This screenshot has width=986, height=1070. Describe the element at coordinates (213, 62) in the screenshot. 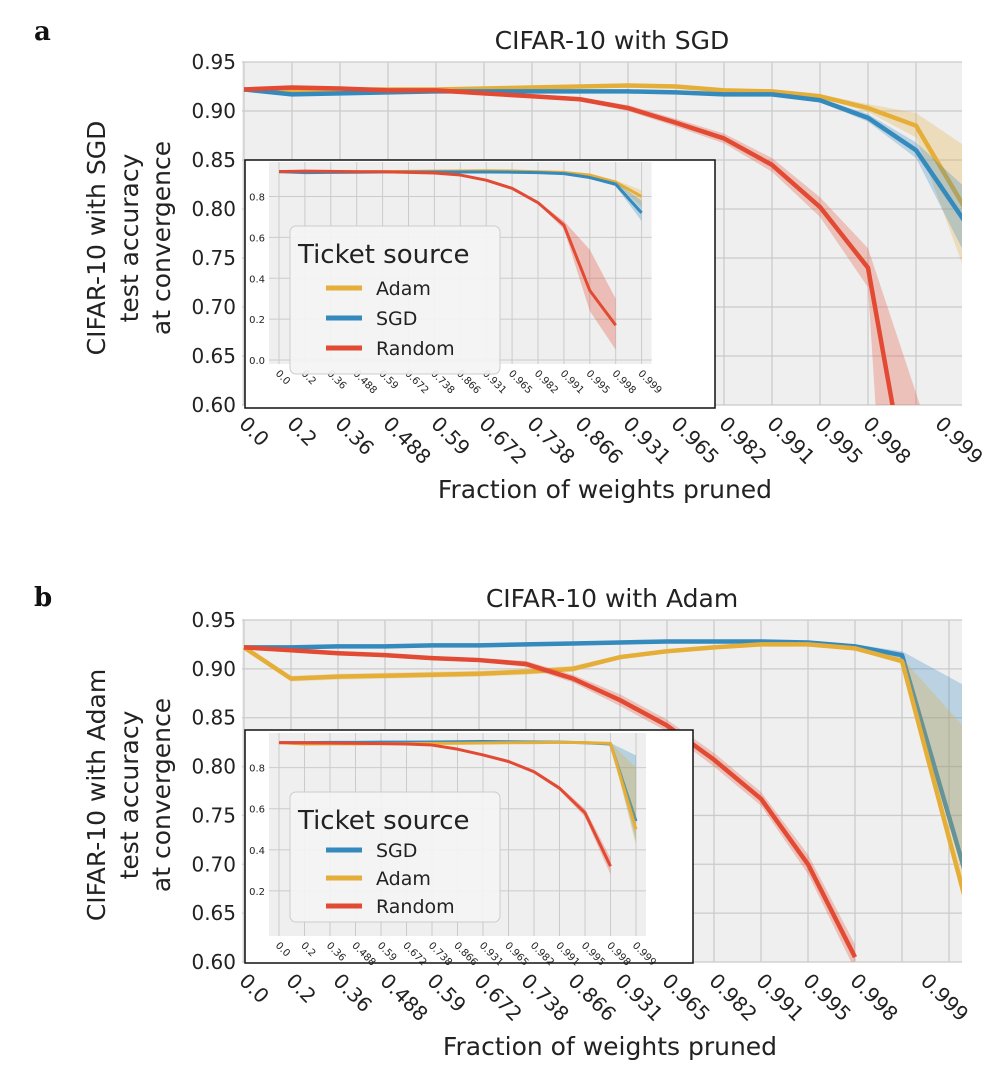

I see `y-tick-label-a: 0.95` at that location.